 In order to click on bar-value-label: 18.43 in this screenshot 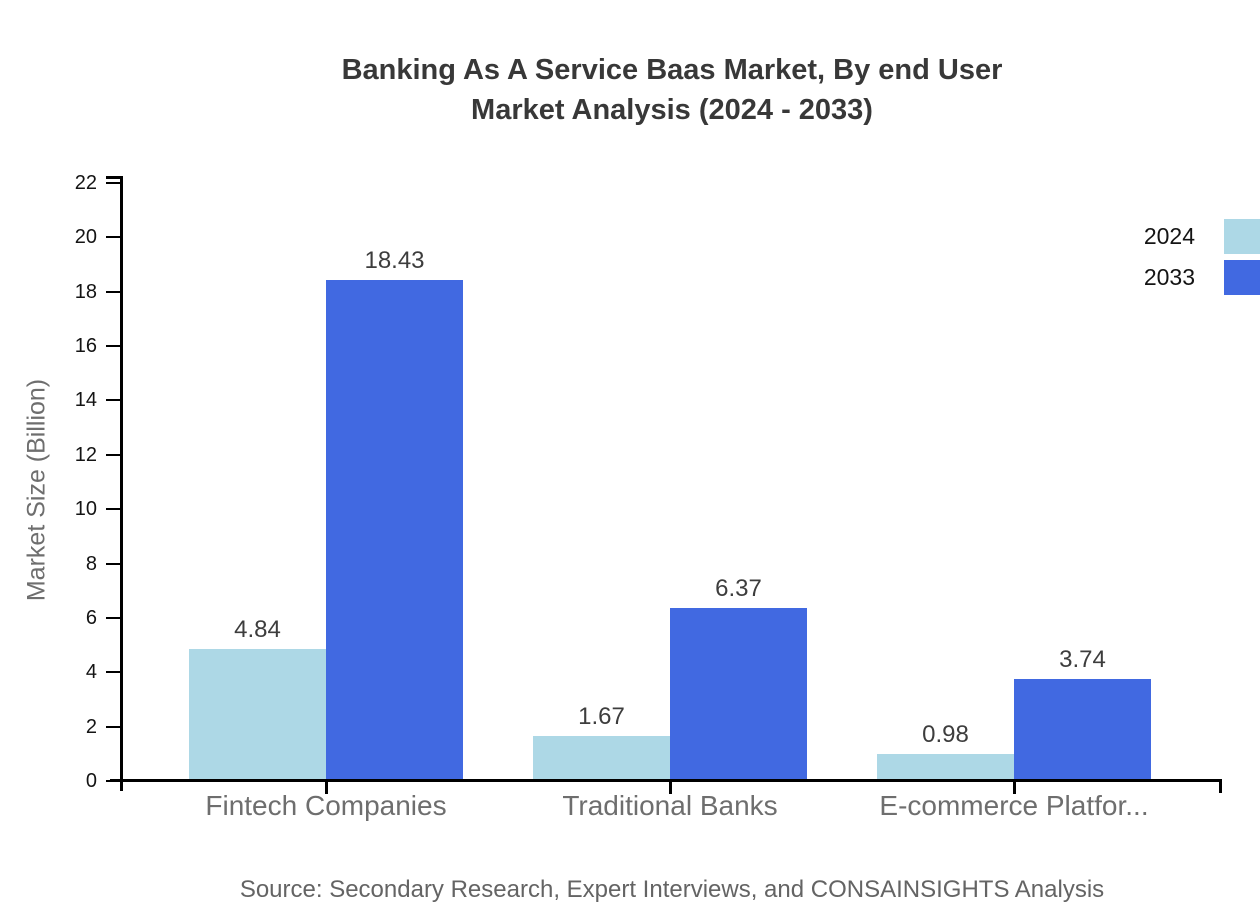, I will do `click(394, 261)`.